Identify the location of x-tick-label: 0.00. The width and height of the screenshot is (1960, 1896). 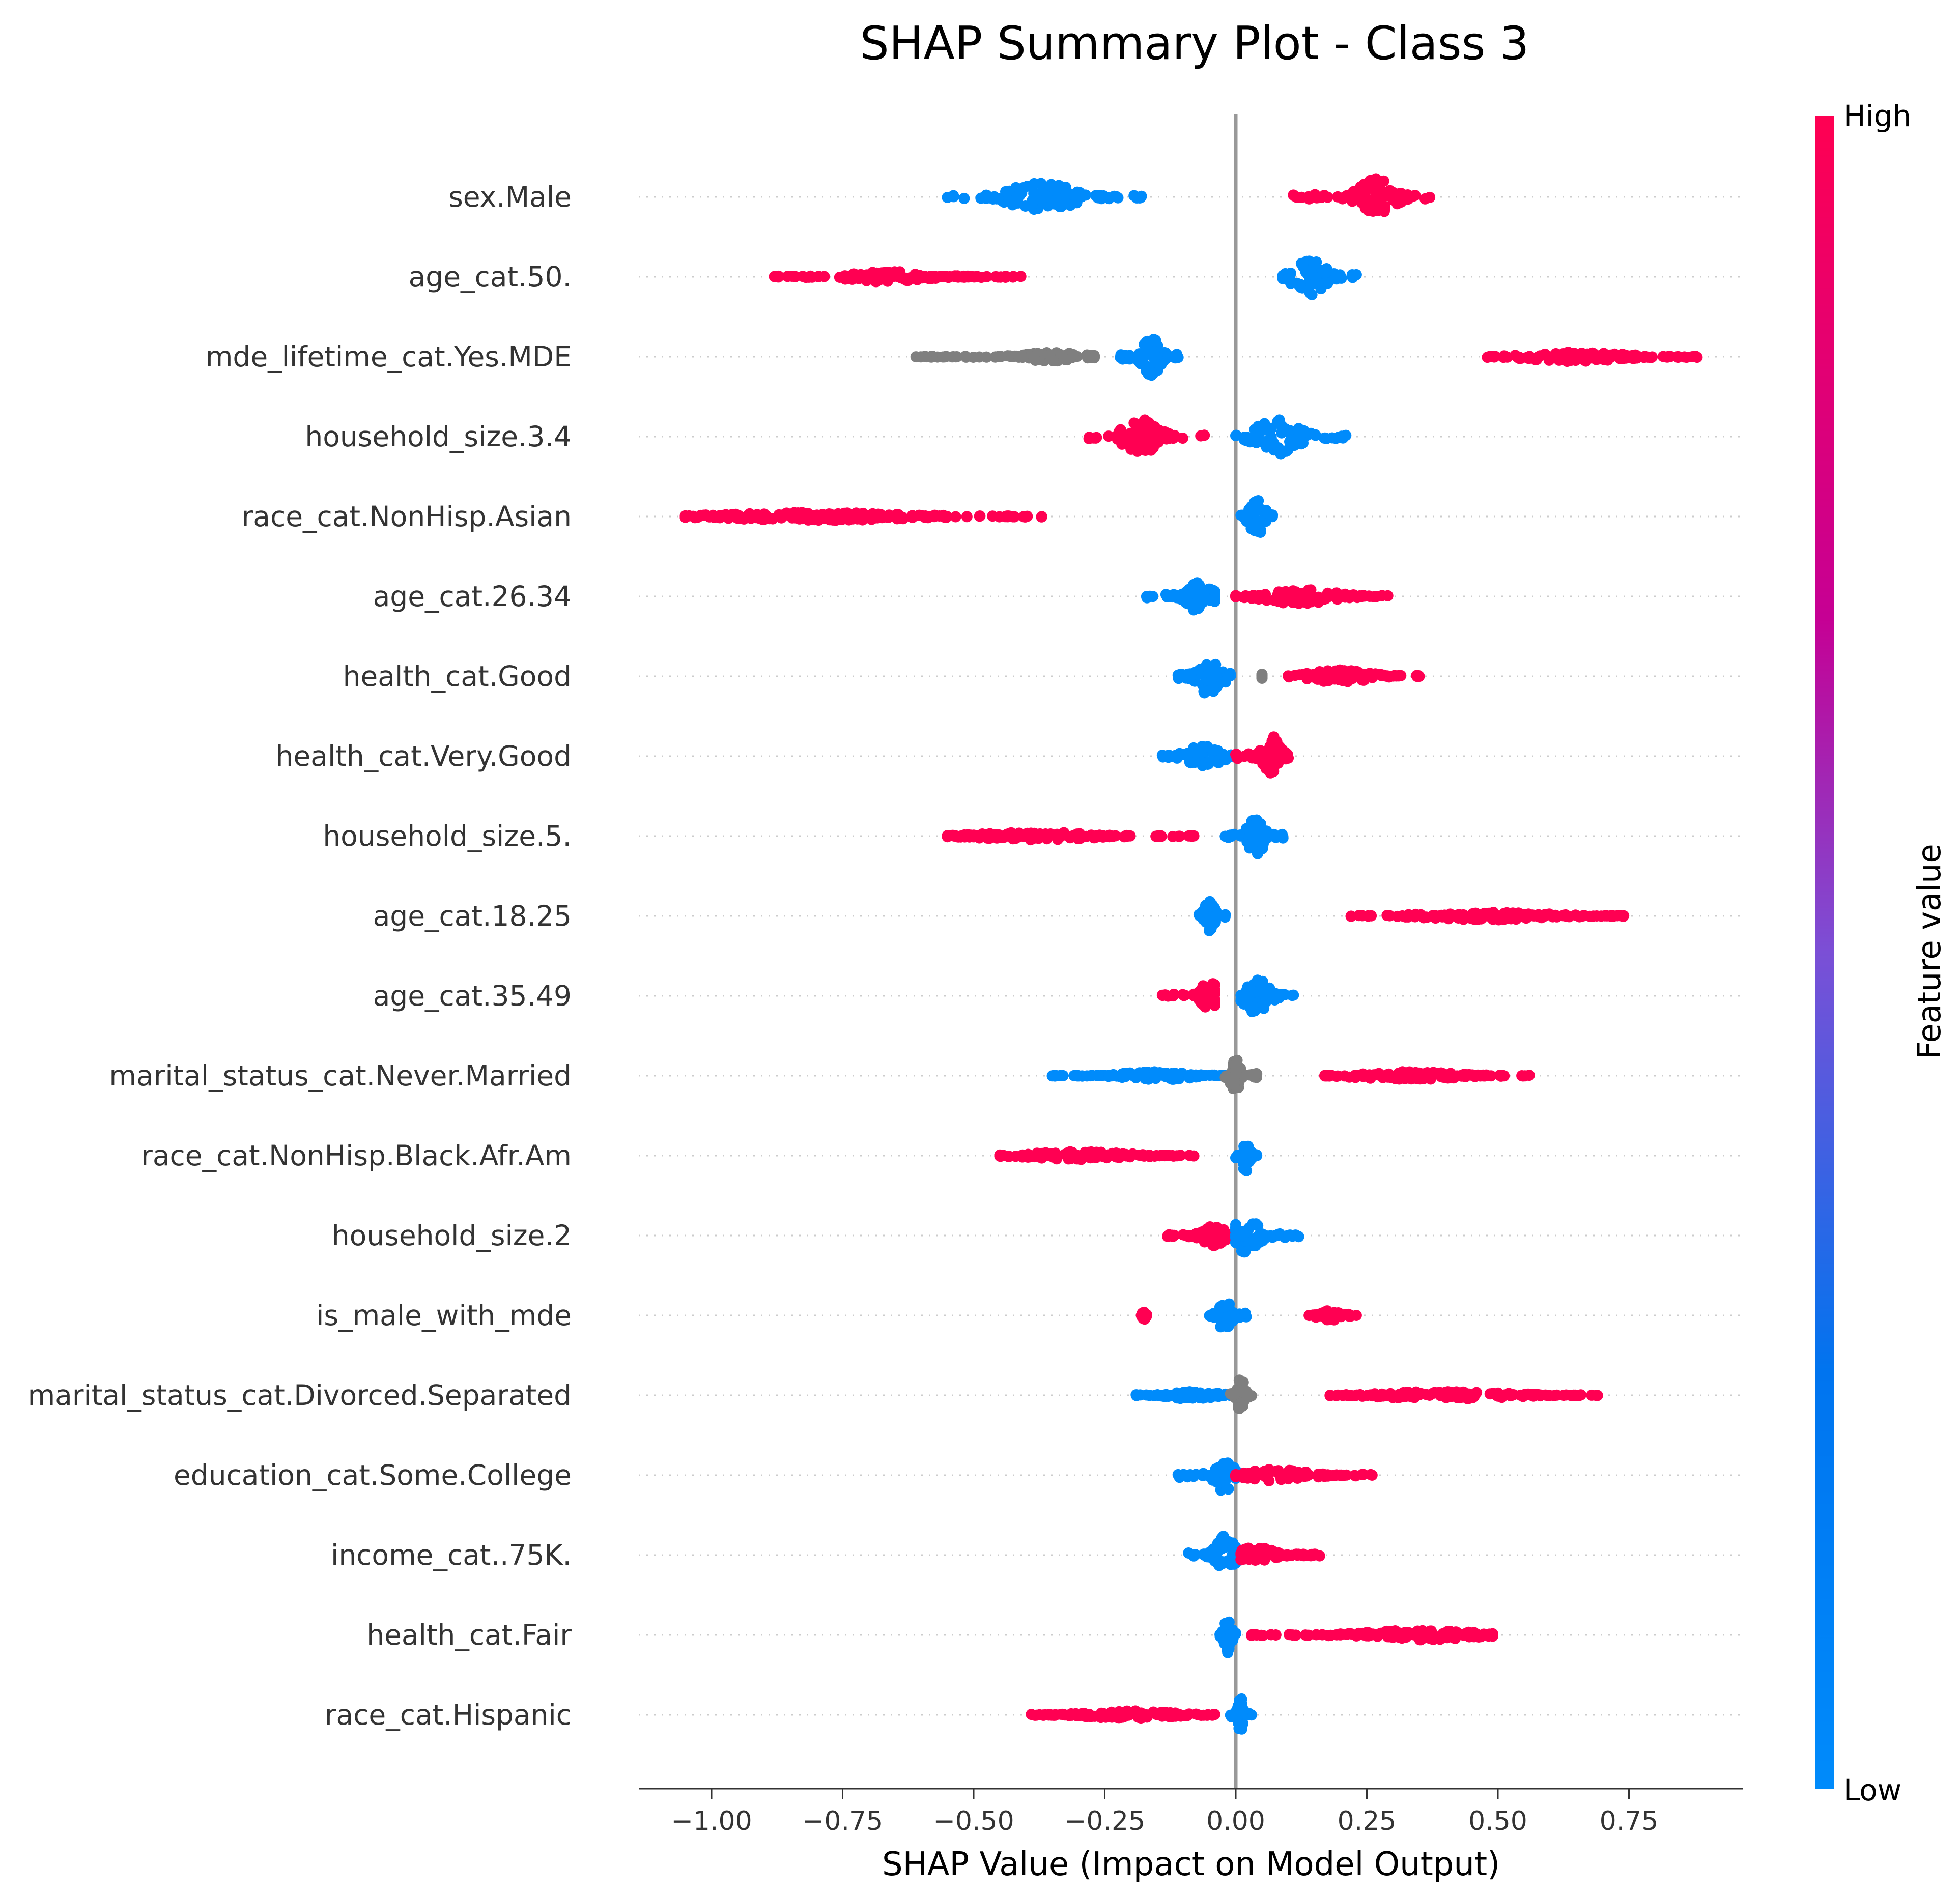
(1235, 1821).